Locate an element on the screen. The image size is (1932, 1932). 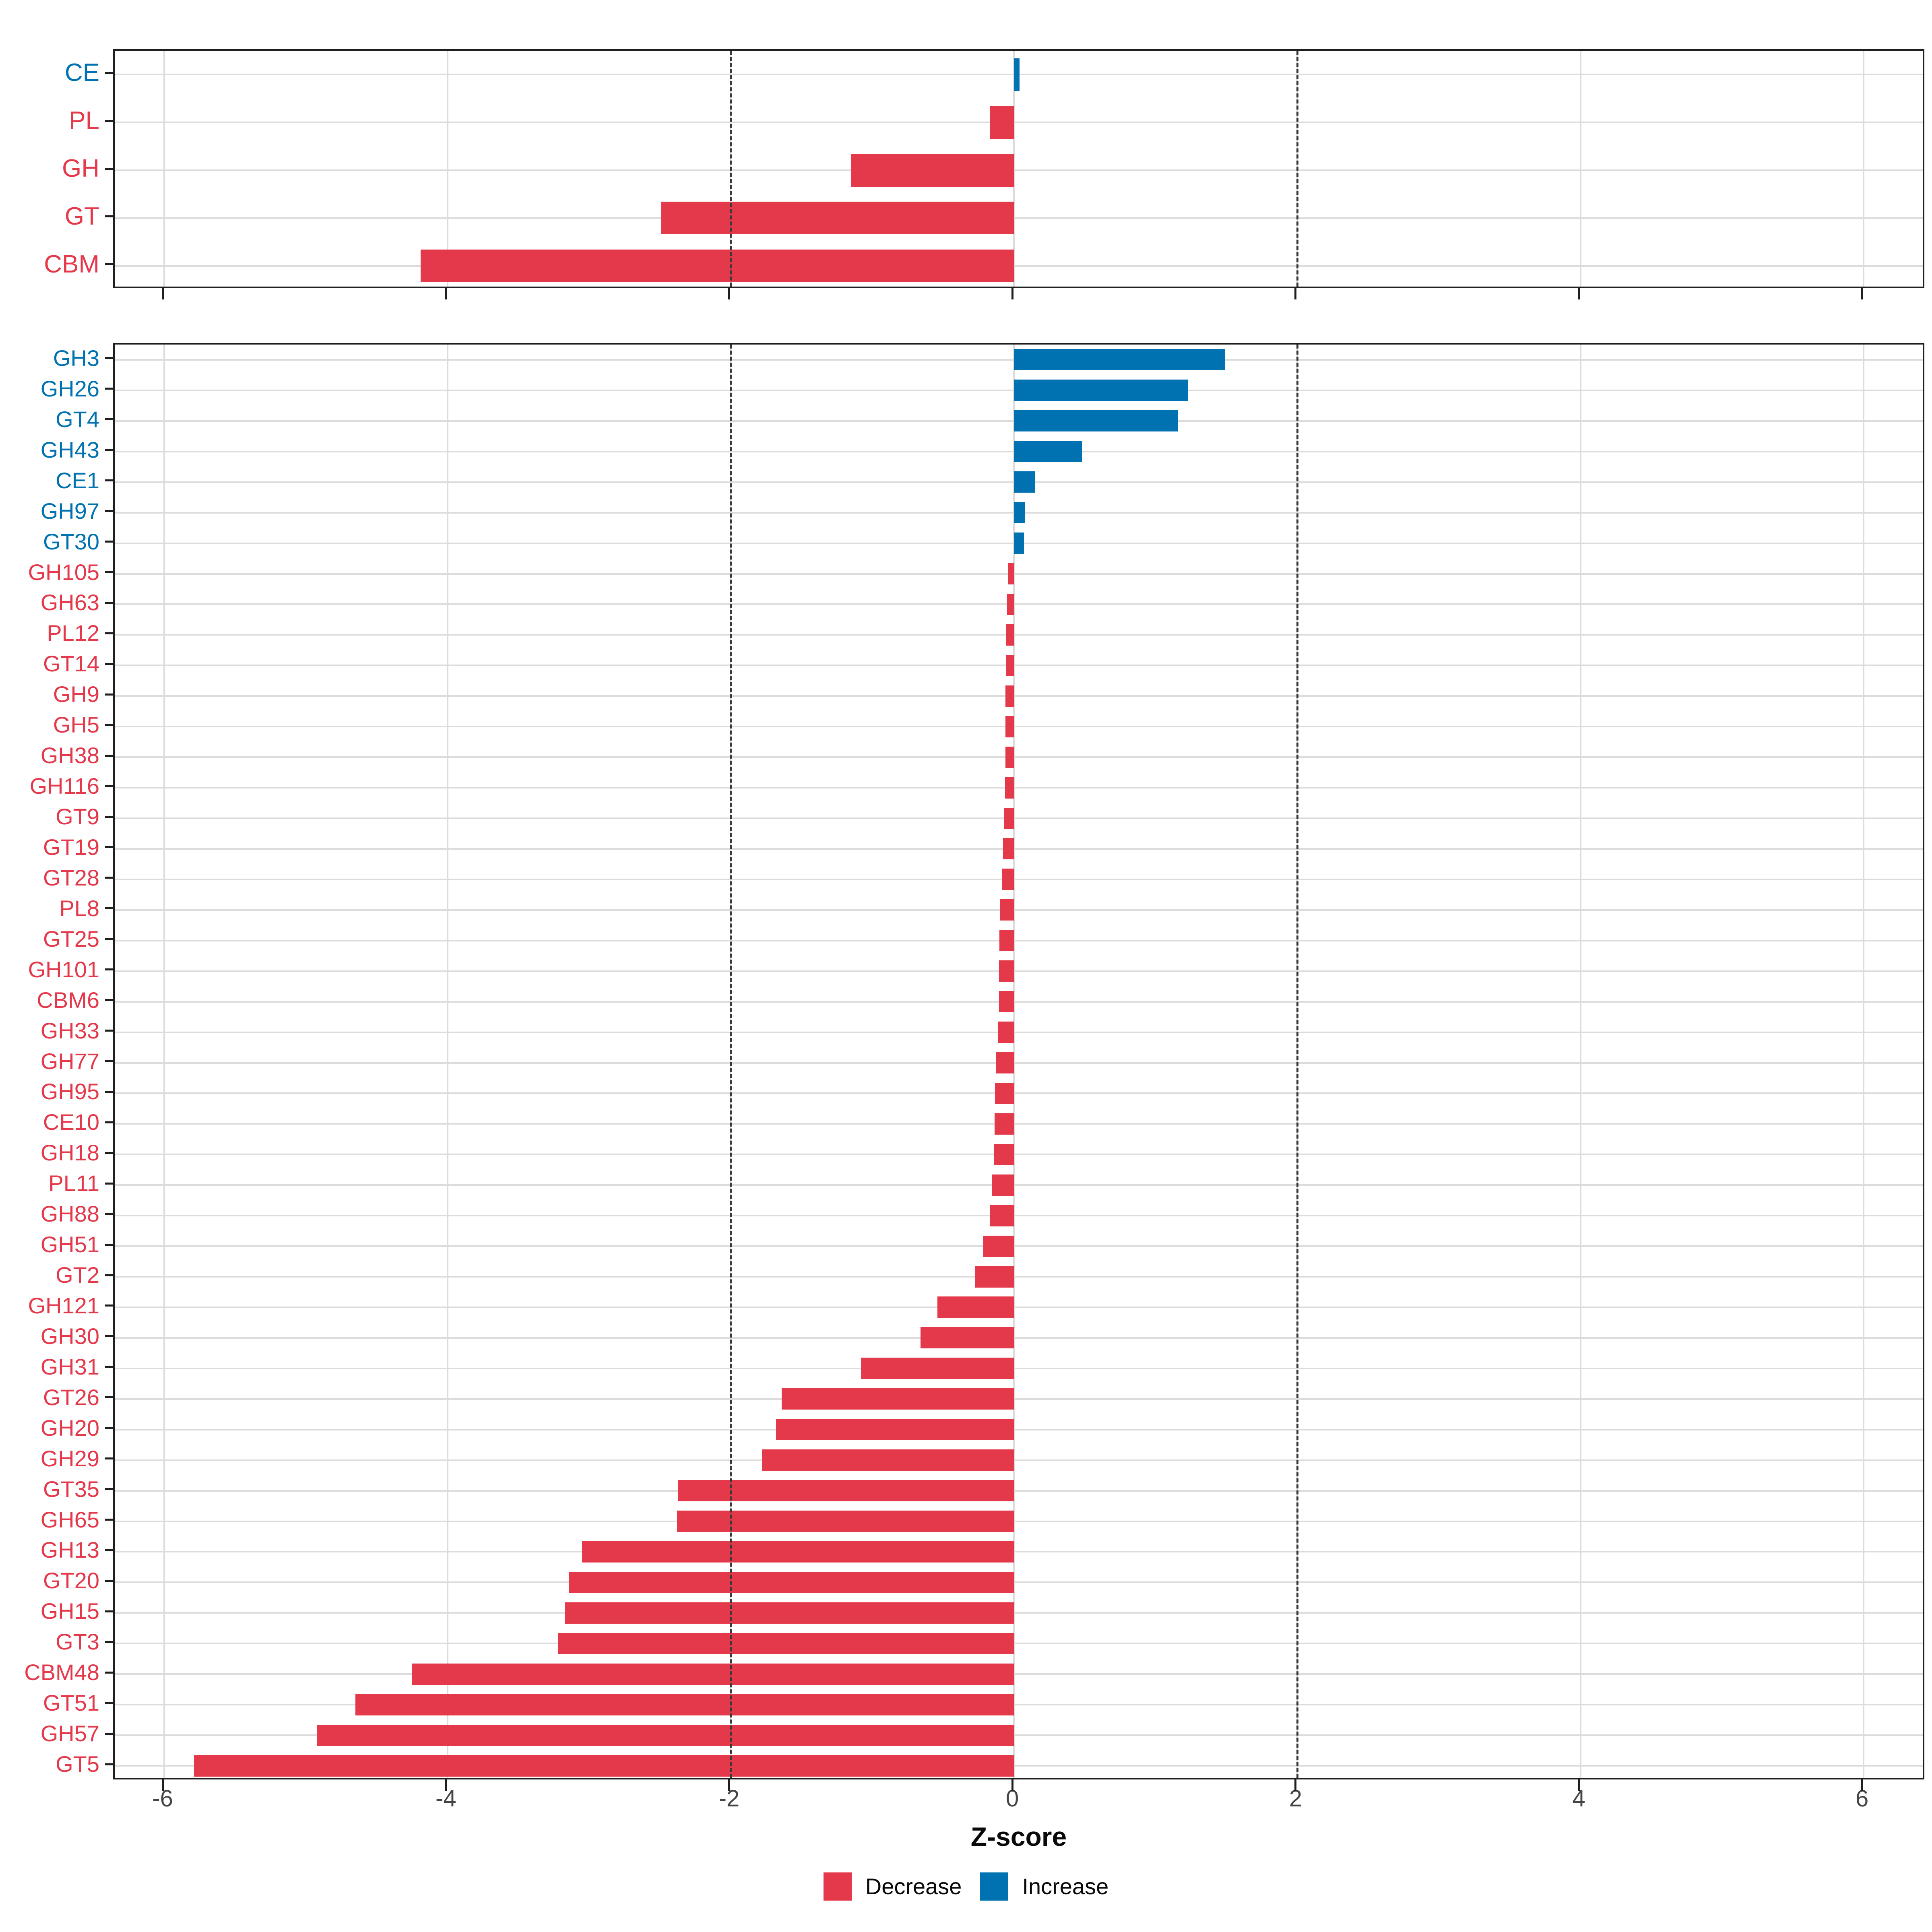
bar-GT4 is located at coordinates (1096, 421).